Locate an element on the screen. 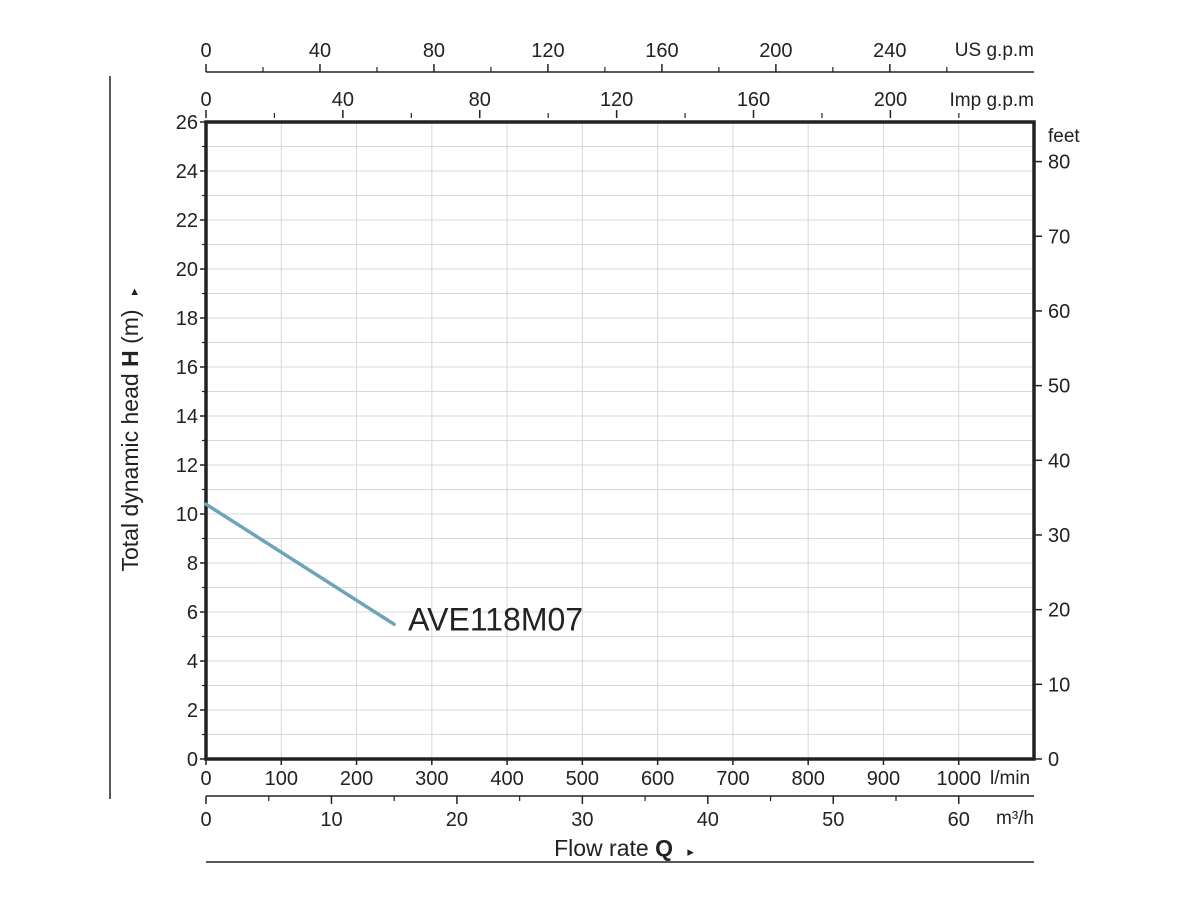 The width and height of the screenshot is (1200, 900). x-tick-label-lmin: 100 is located at coordinates (281, 779).